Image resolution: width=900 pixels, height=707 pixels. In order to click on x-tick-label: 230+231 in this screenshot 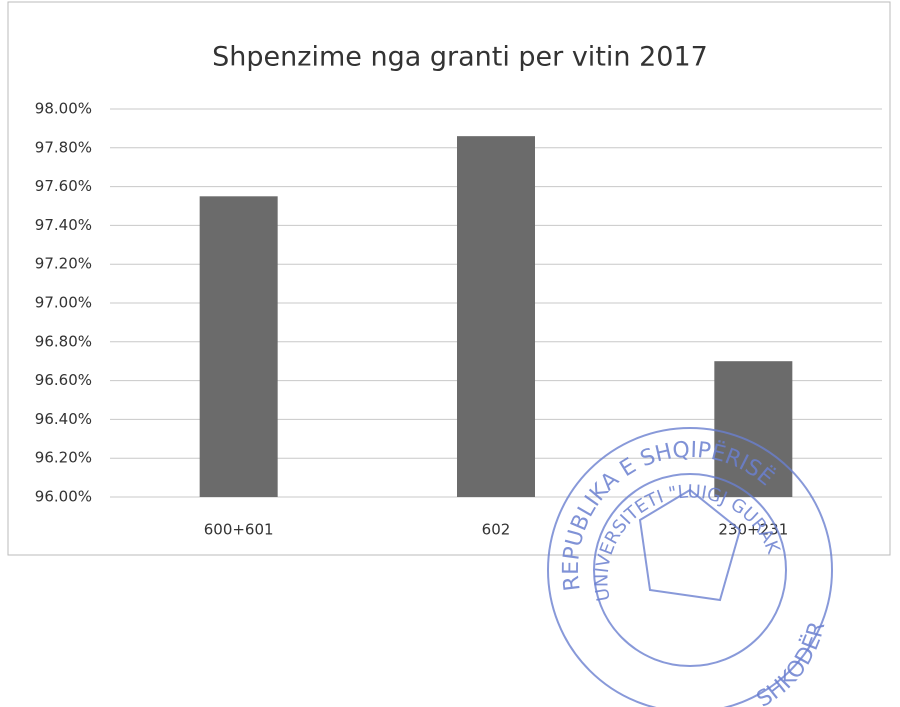, I will do `click(753, 530)`.